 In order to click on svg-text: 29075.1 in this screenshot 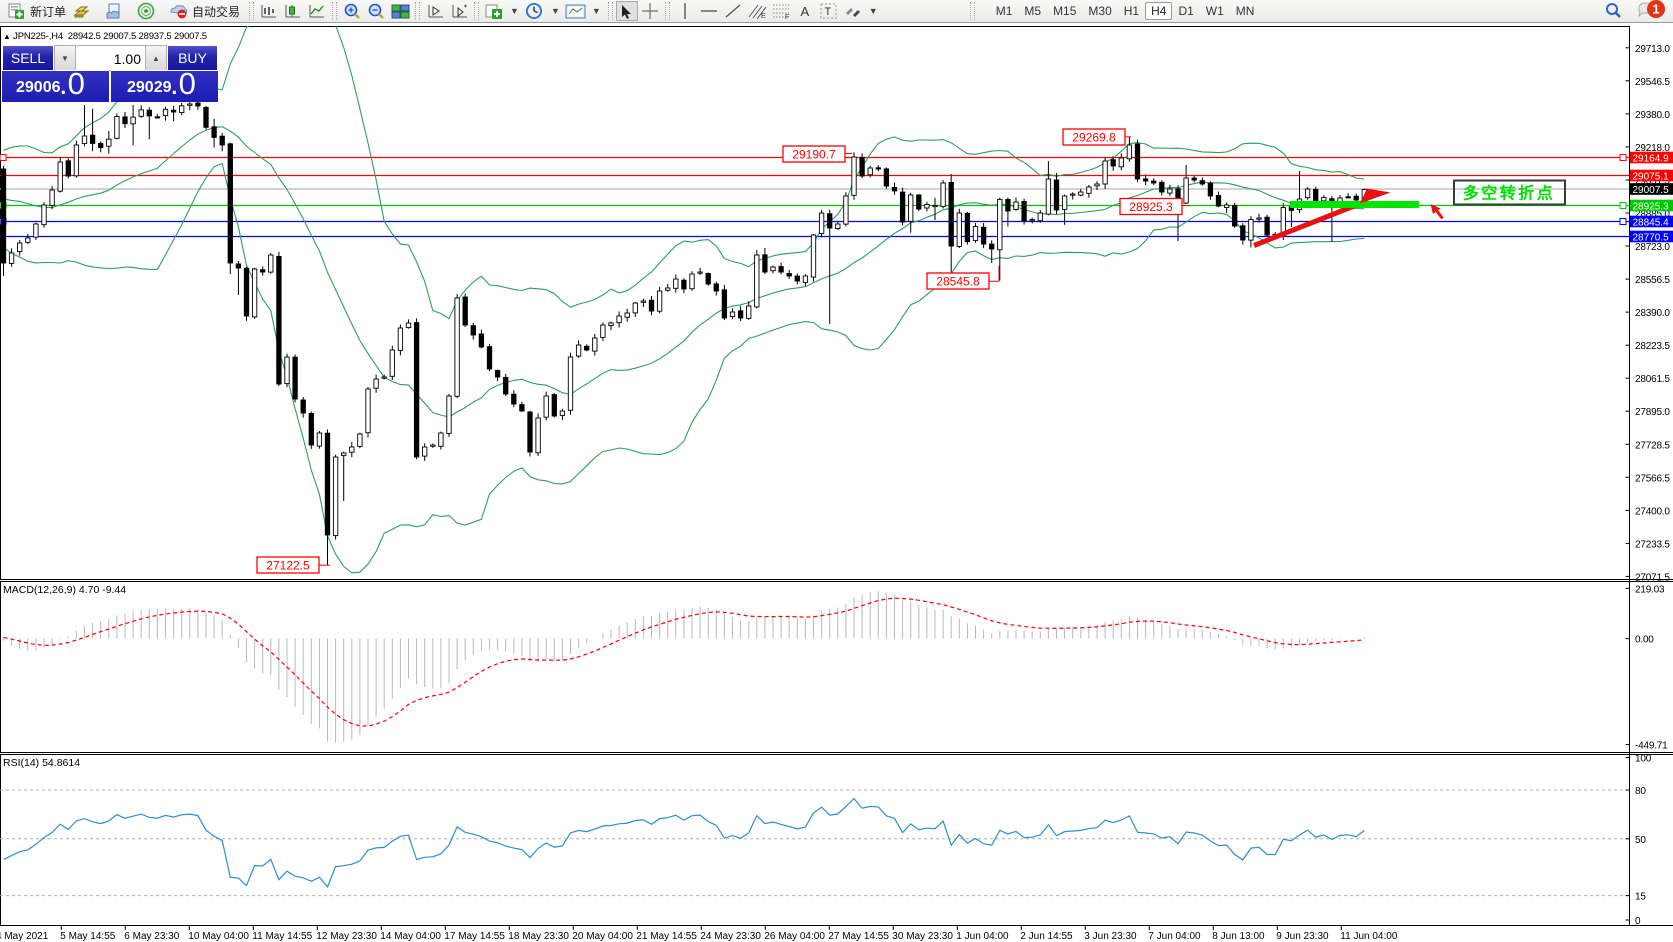, I will do `click(1651, 177)`.